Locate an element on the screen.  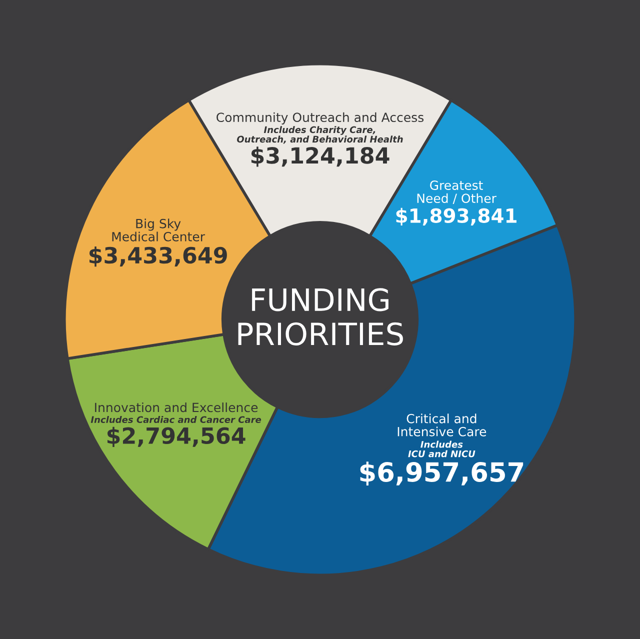
text: Includes ICU and NICU is located at coordinates (442, 449).